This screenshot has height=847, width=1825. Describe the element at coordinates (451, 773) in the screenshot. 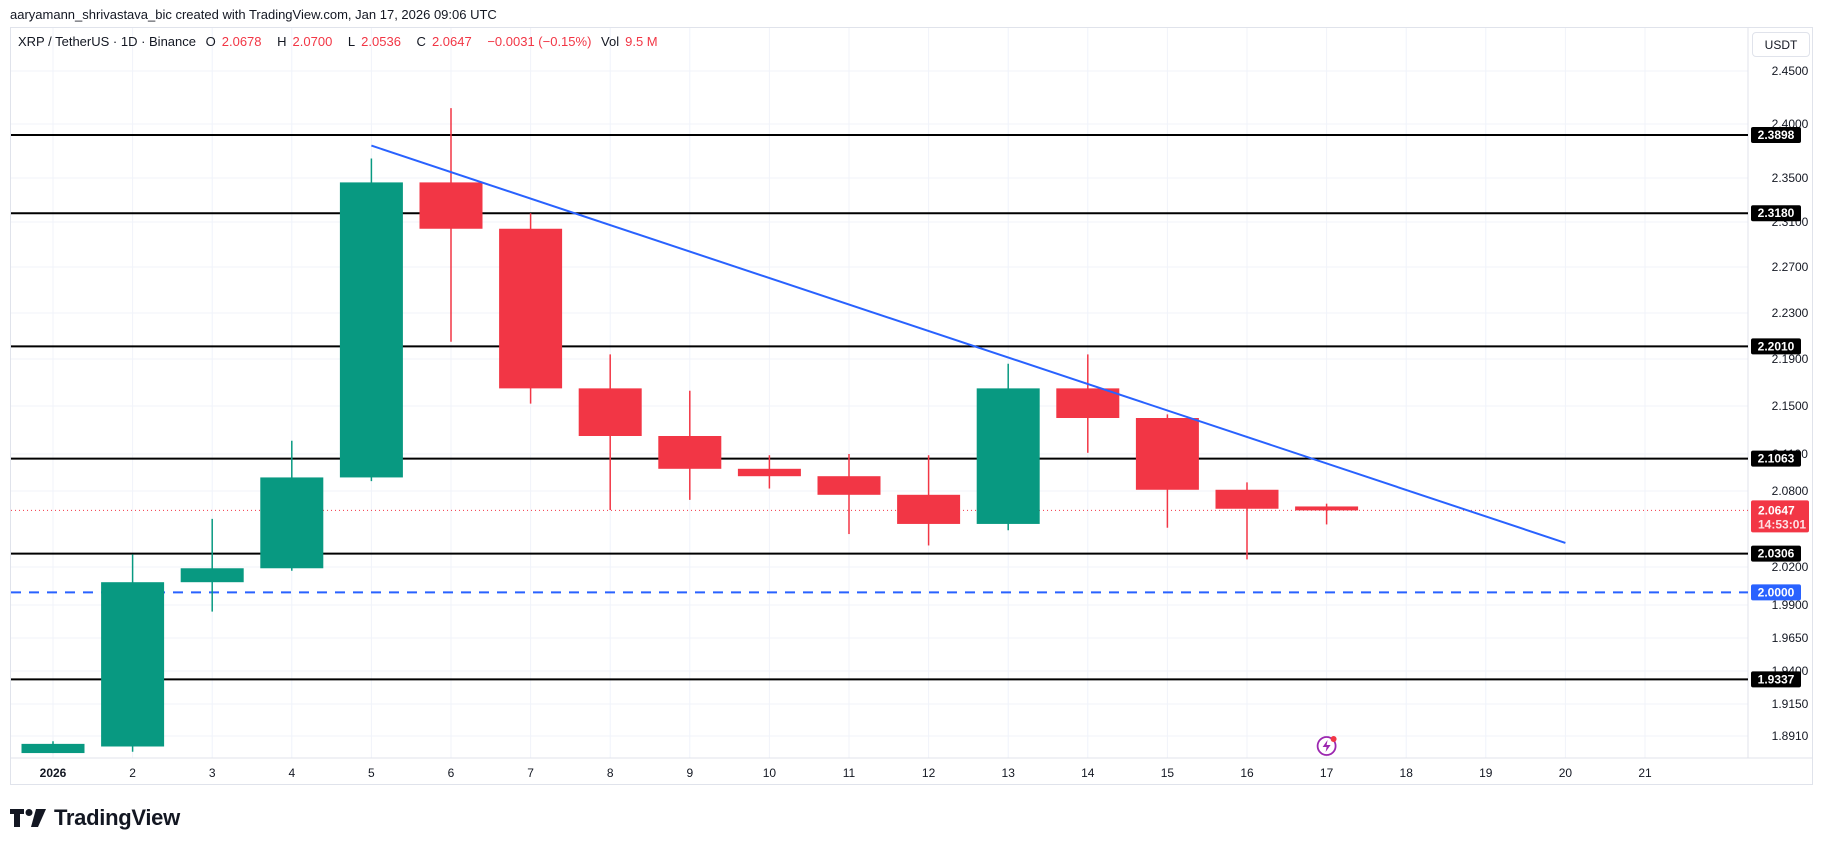

I see `time-tick-label: 6` at that location.